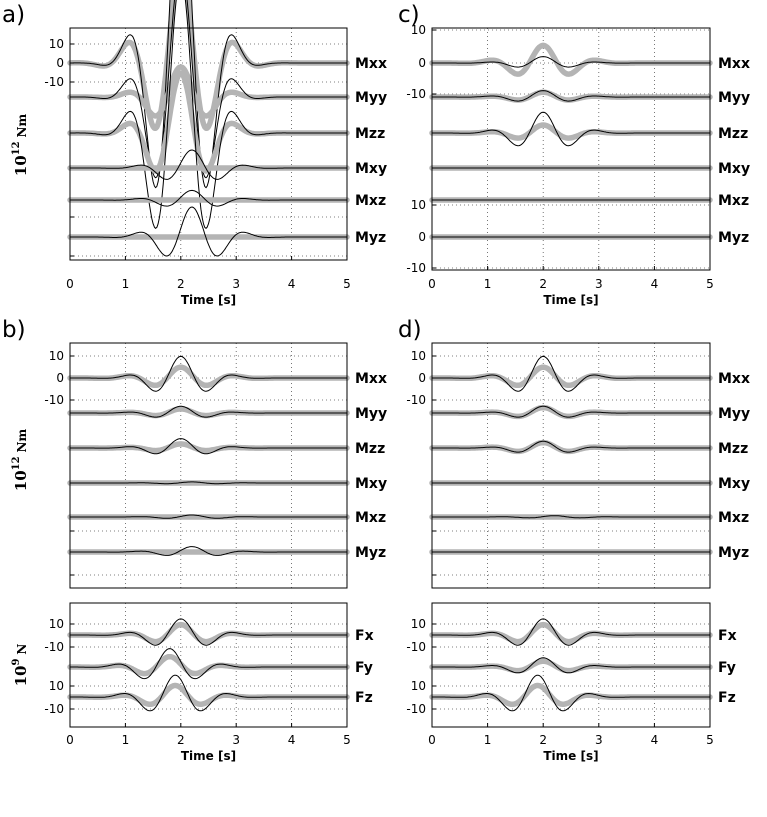 The height and width of the screenshot is (817, 767). Describe the element at coordinates (14, 330) in the screenshot. I see `panel-label: b)` at that location.